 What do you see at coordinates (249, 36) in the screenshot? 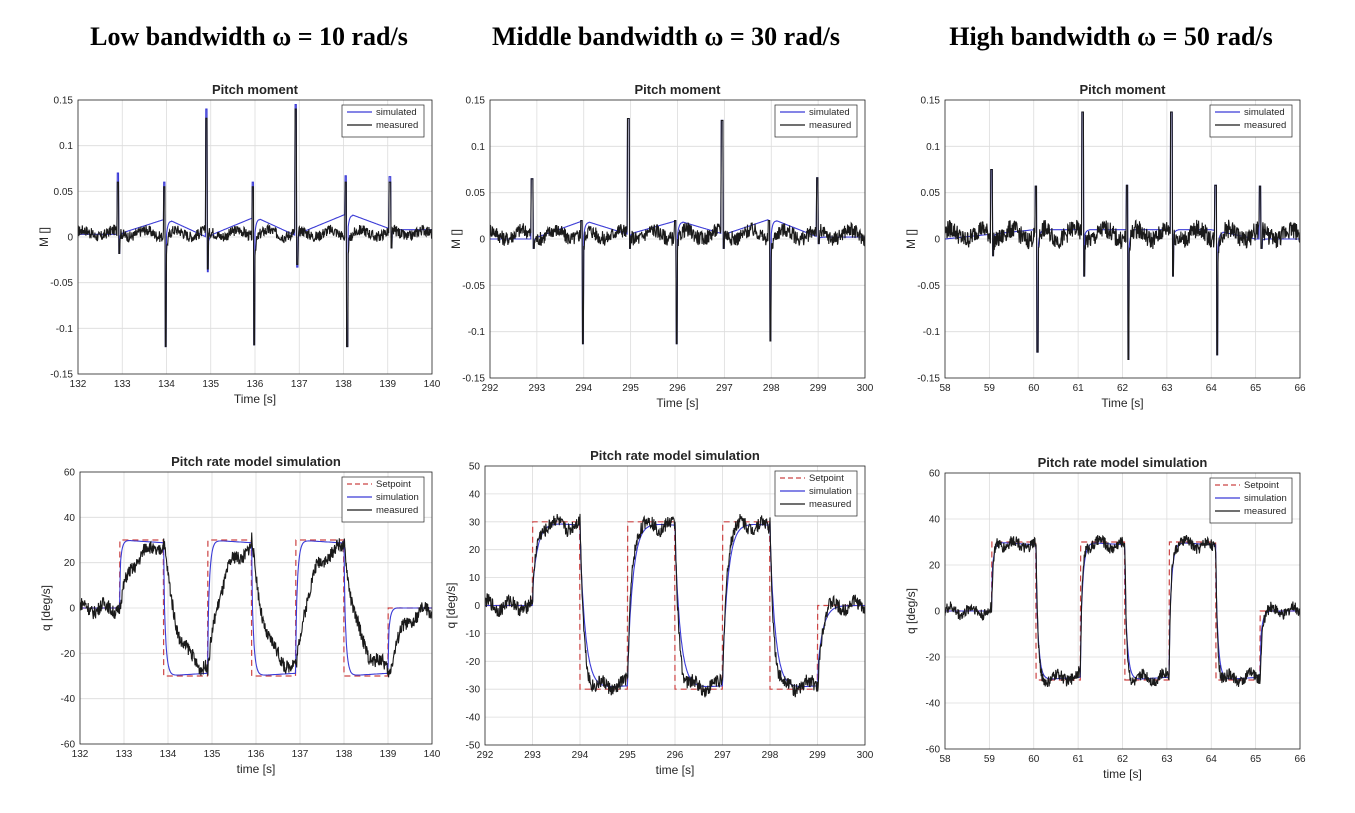
I see `column-title-low: Low bandwidth ω = 10 rad/s` at bounding box center [249, 36].